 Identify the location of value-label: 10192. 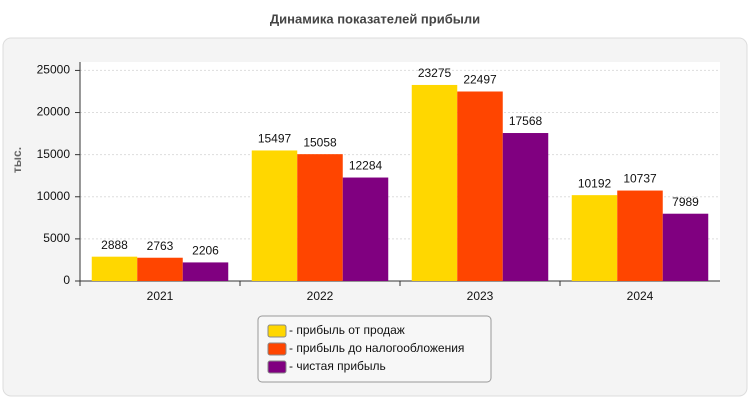
(595, 183).